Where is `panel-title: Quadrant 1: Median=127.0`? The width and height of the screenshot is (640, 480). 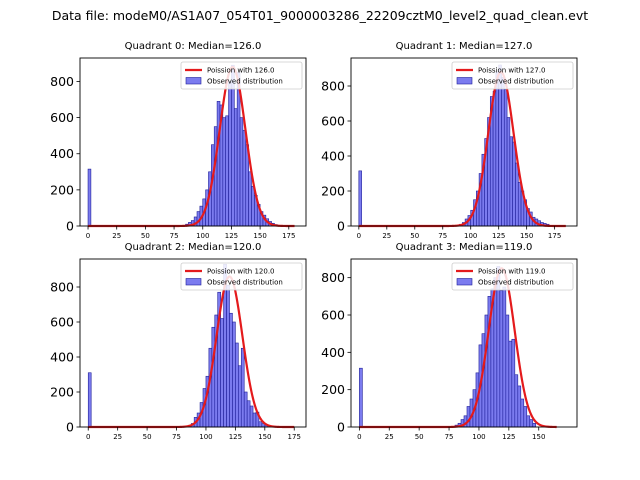
panel-title: Quadrant 1: Median=127.0 is located at coordinates (464, 46).